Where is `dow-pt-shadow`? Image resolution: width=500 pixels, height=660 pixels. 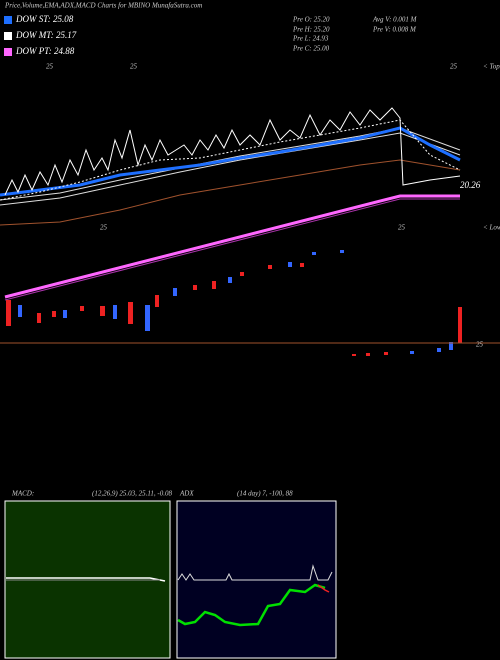
dow-pt-shadow is located at coordinates (232, 249).